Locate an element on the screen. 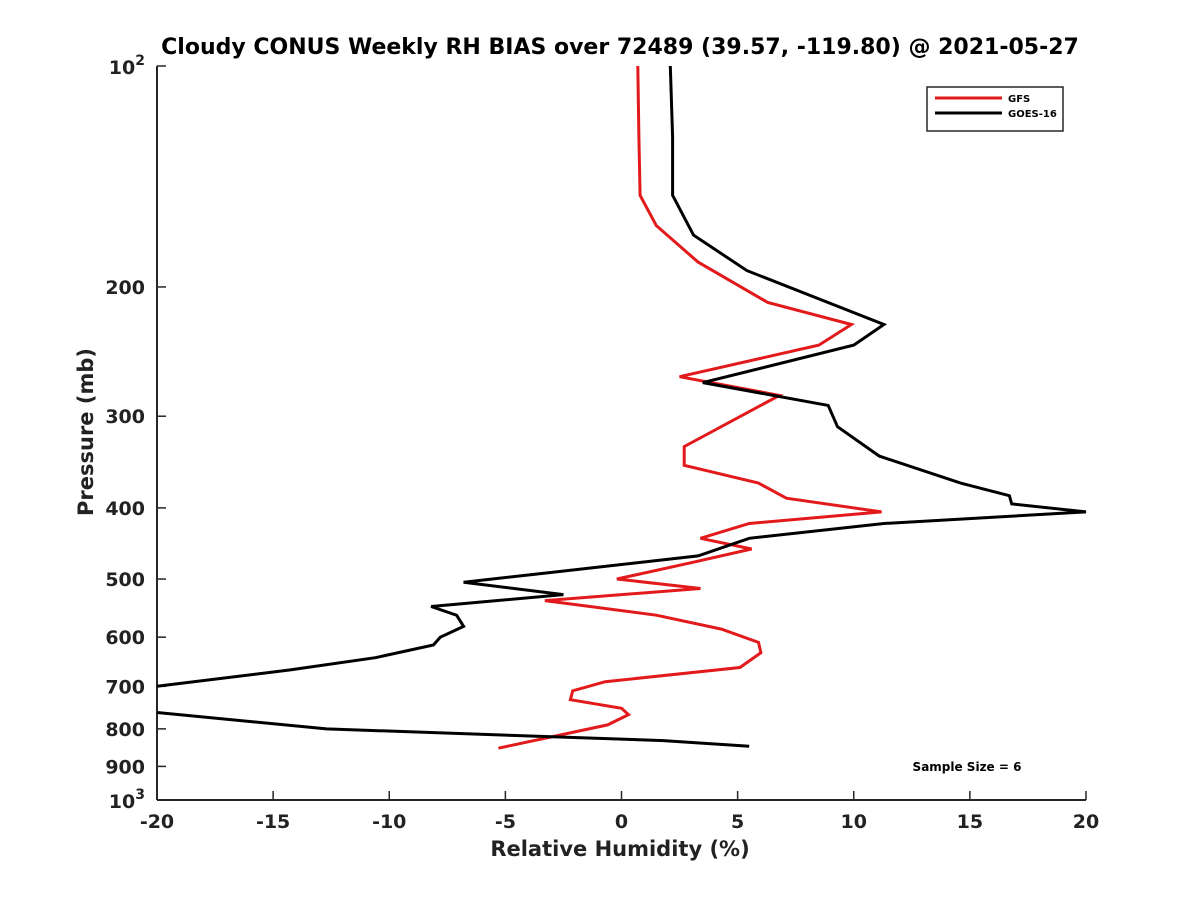 This screenshot has height=904, width=1200. x-tick-label: 0 is located at coordinates (621, 822).